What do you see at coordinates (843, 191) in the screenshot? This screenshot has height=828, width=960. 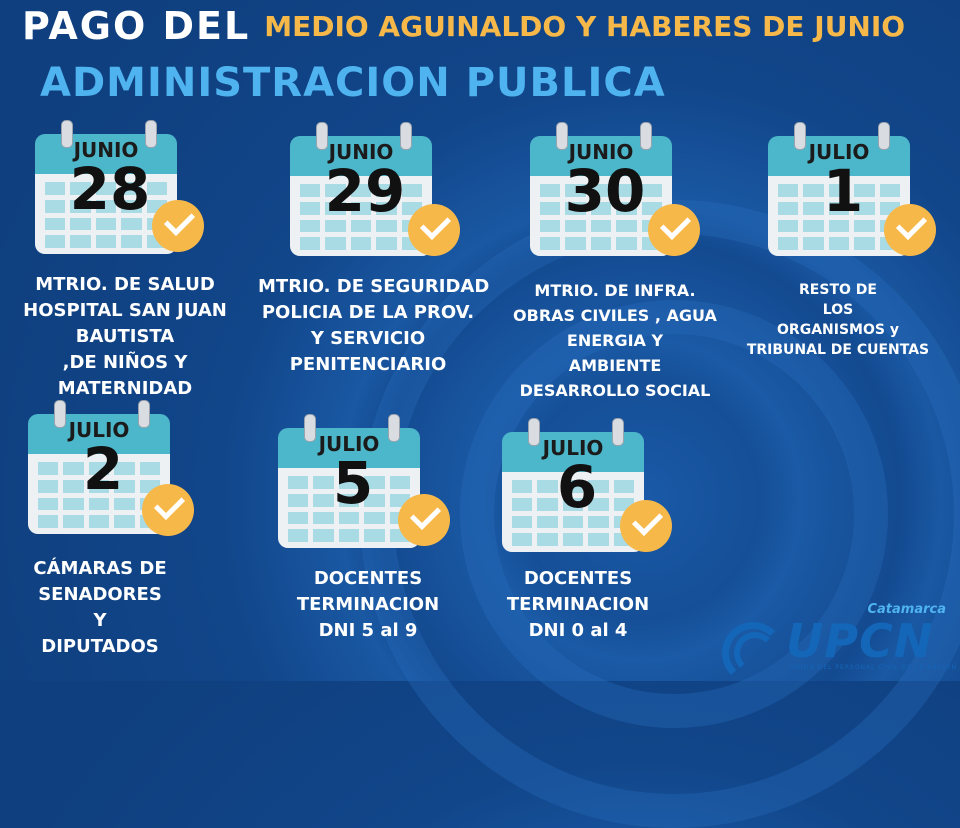 I see `calendar-day: 1` at bounding box center [843, 191].